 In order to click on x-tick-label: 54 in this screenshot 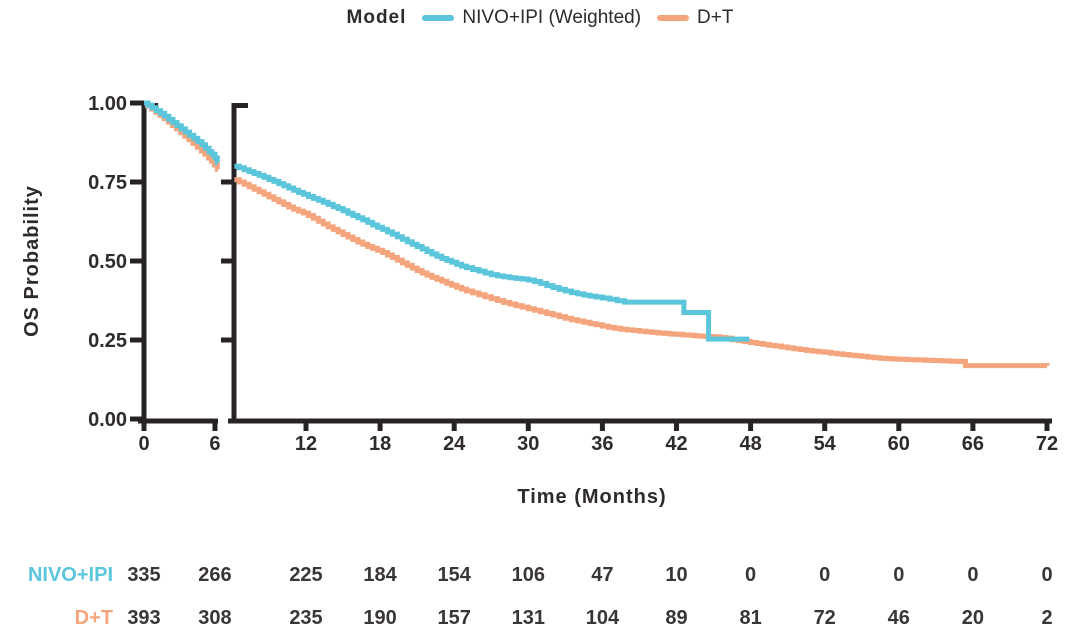, I will do `click(825, 444)`.